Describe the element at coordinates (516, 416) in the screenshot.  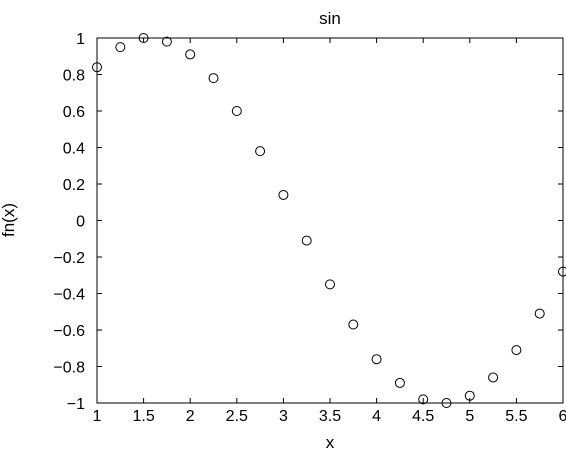
I see `x-tick-label: 5.5` at that location.